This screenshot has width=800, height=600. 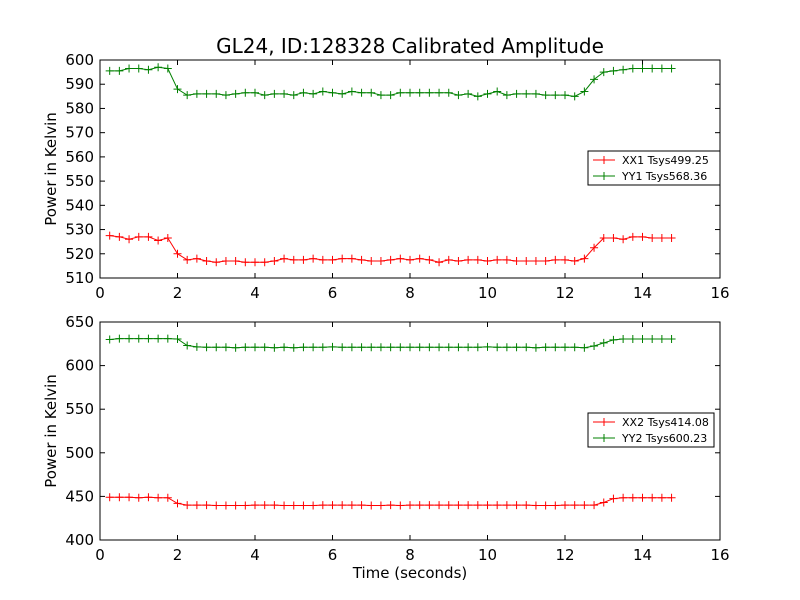 What do you see at coordinates (665, 422) in the screenshot?
I see `legend-label: XX2 Tsys414.08` at bounding box center [665, 422].